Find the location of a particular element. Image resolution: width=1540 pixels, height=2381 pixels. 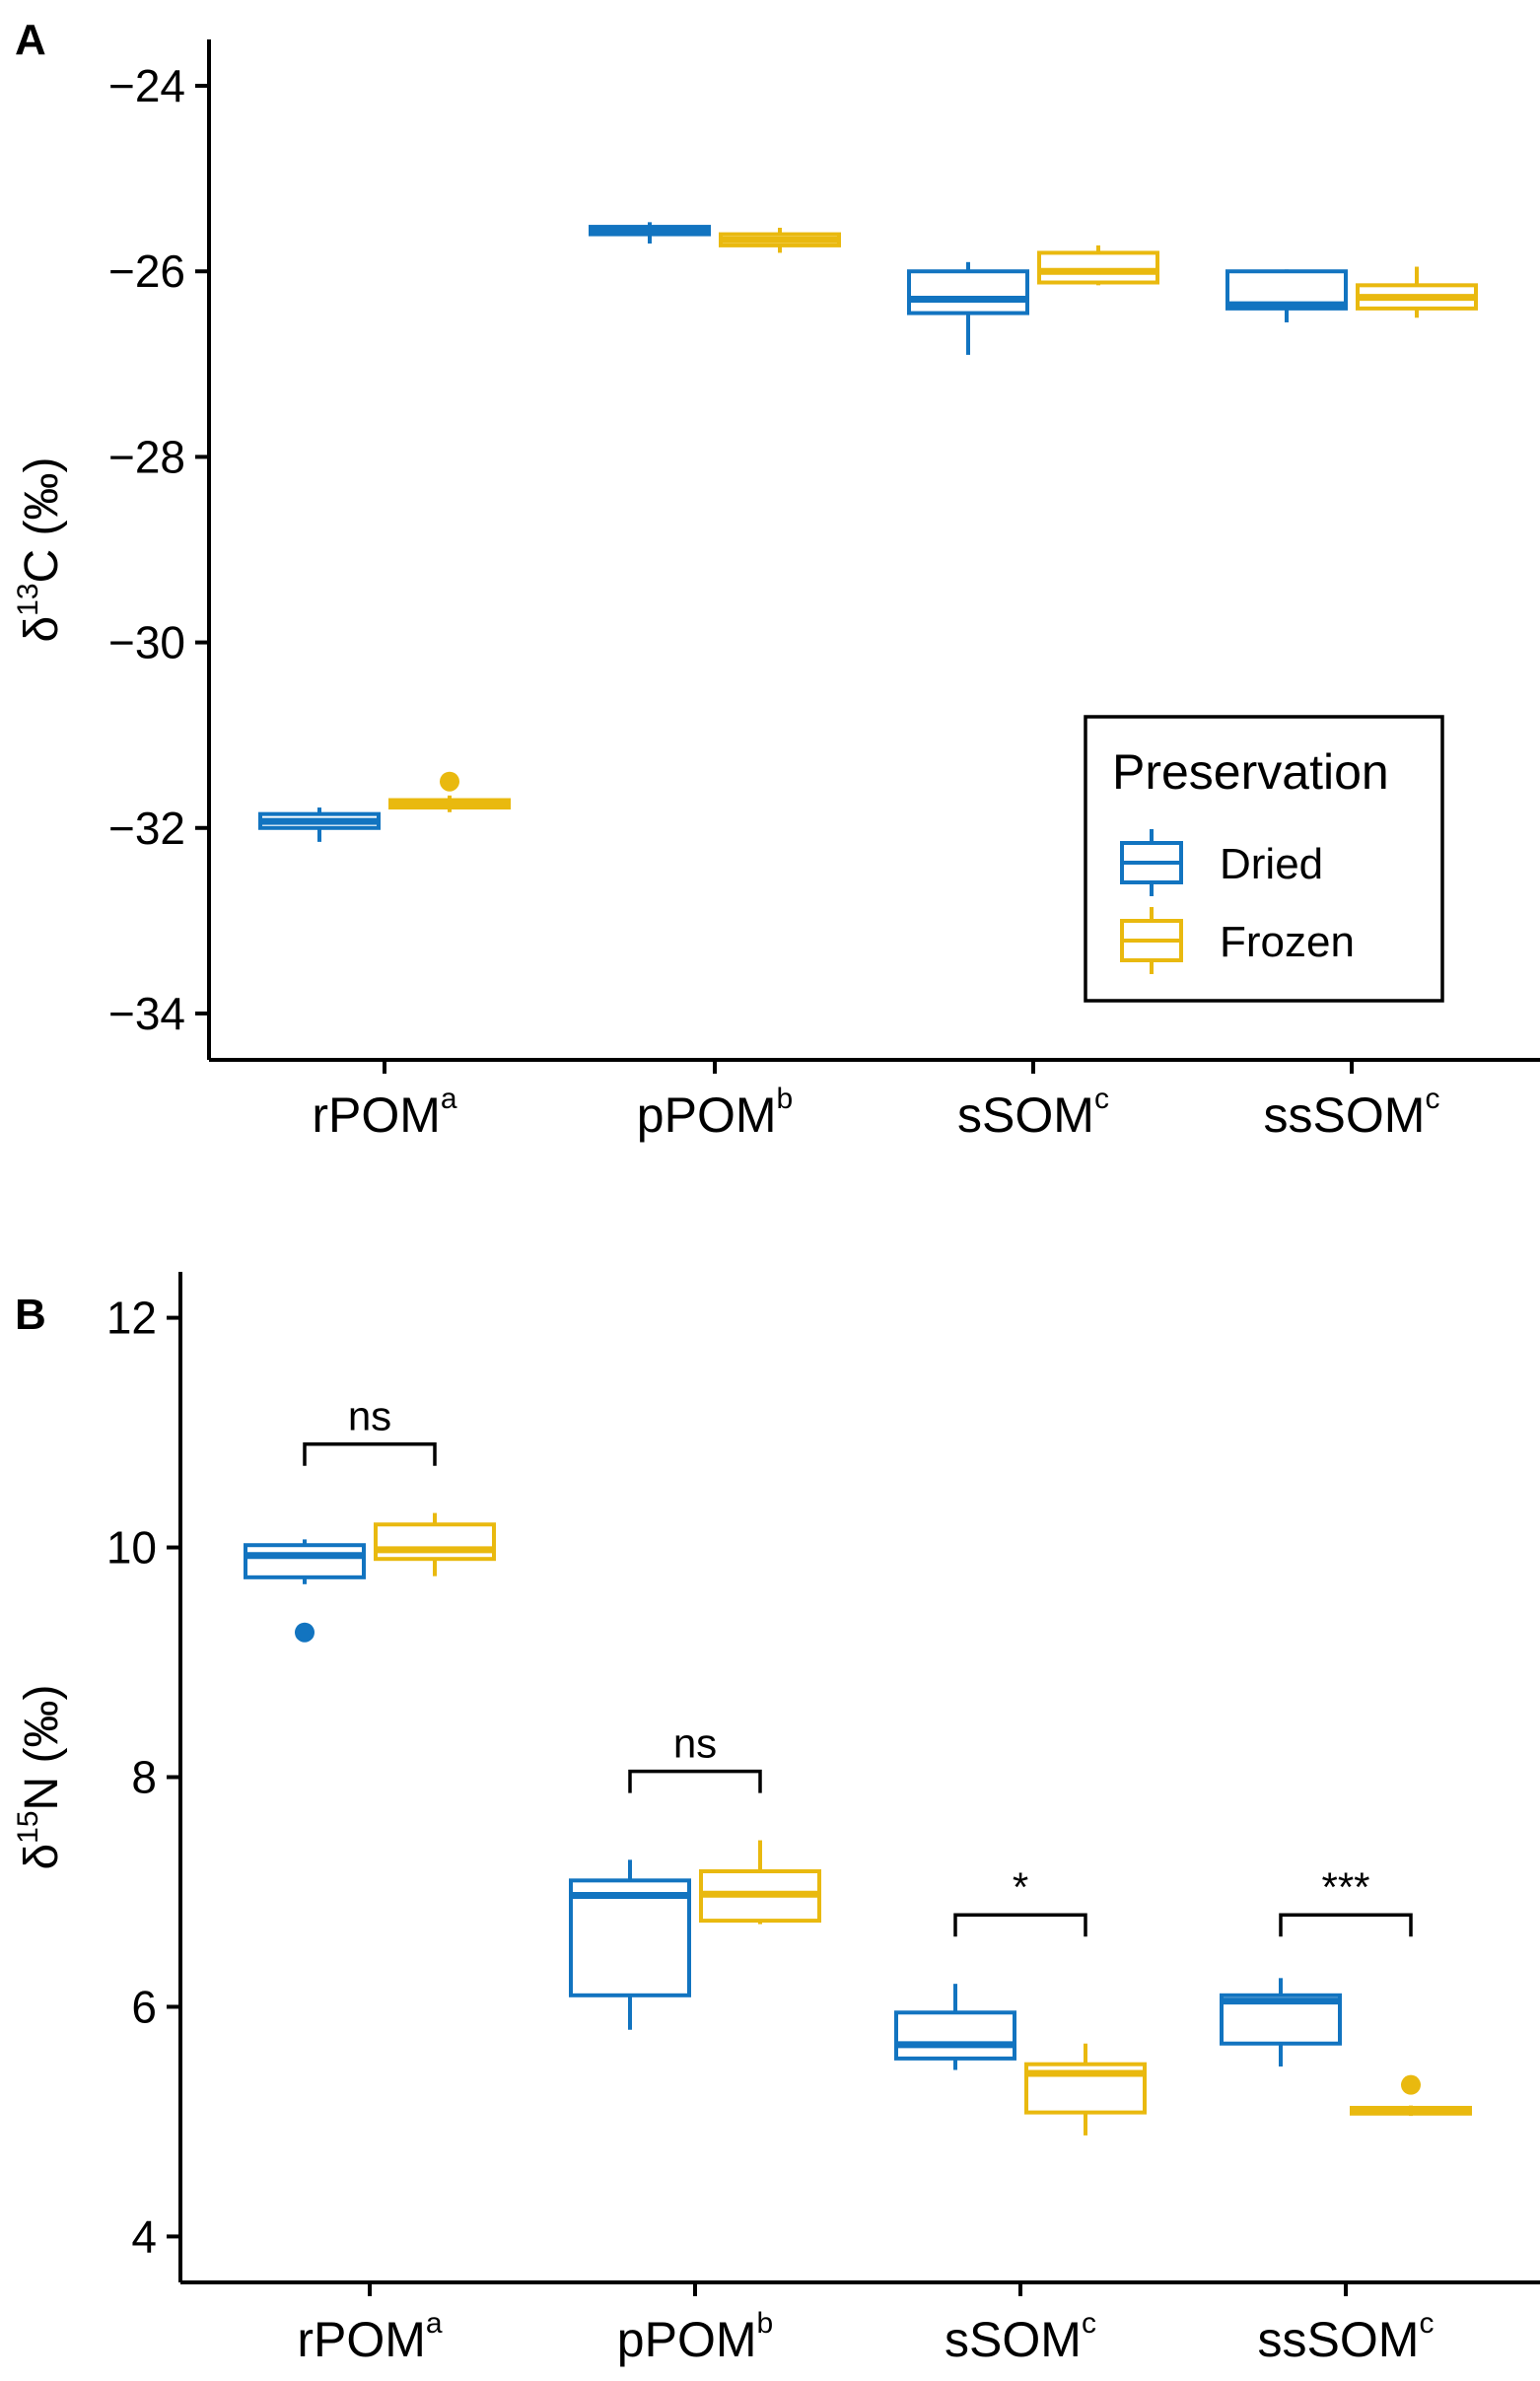

y-tick-label: 10 is located at coordinates (131, 1548).